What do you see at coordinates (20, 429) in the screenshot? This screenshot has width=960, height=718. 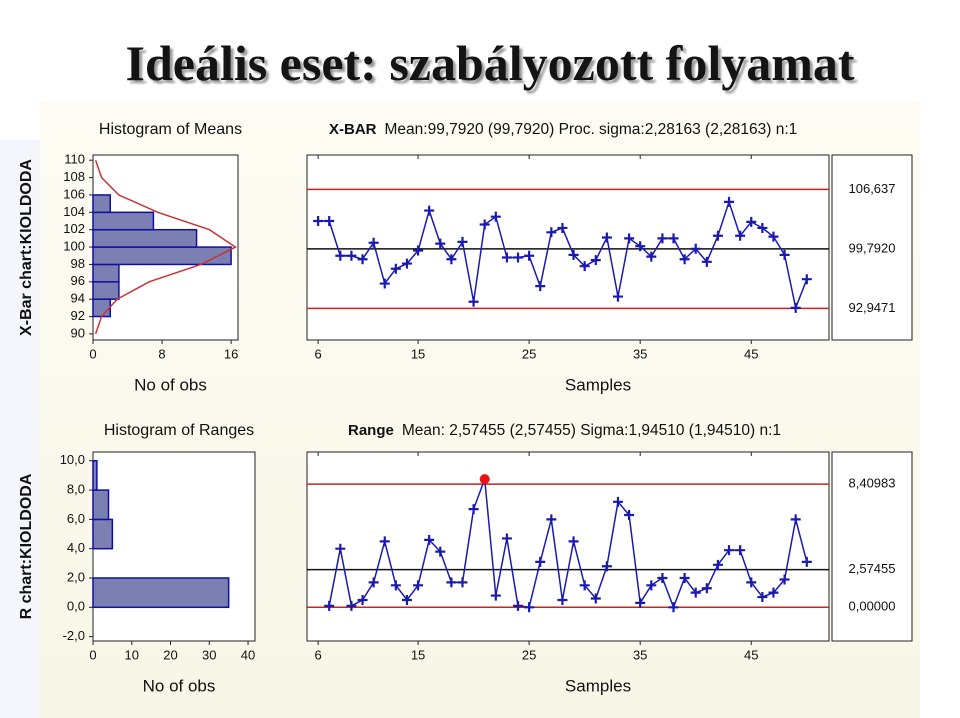 I see `side-strip` at bounding box center [20, 429].